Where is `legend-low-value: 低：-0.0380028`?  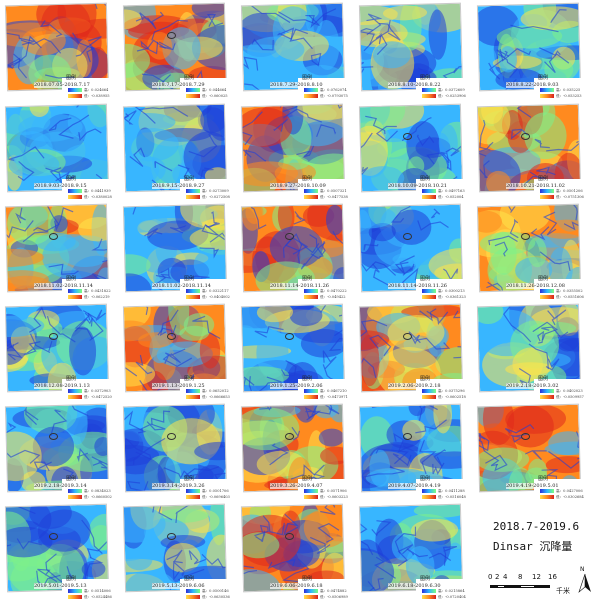
legend-low-value: 低：-0.0380028 is located at coordinates (98, 197).